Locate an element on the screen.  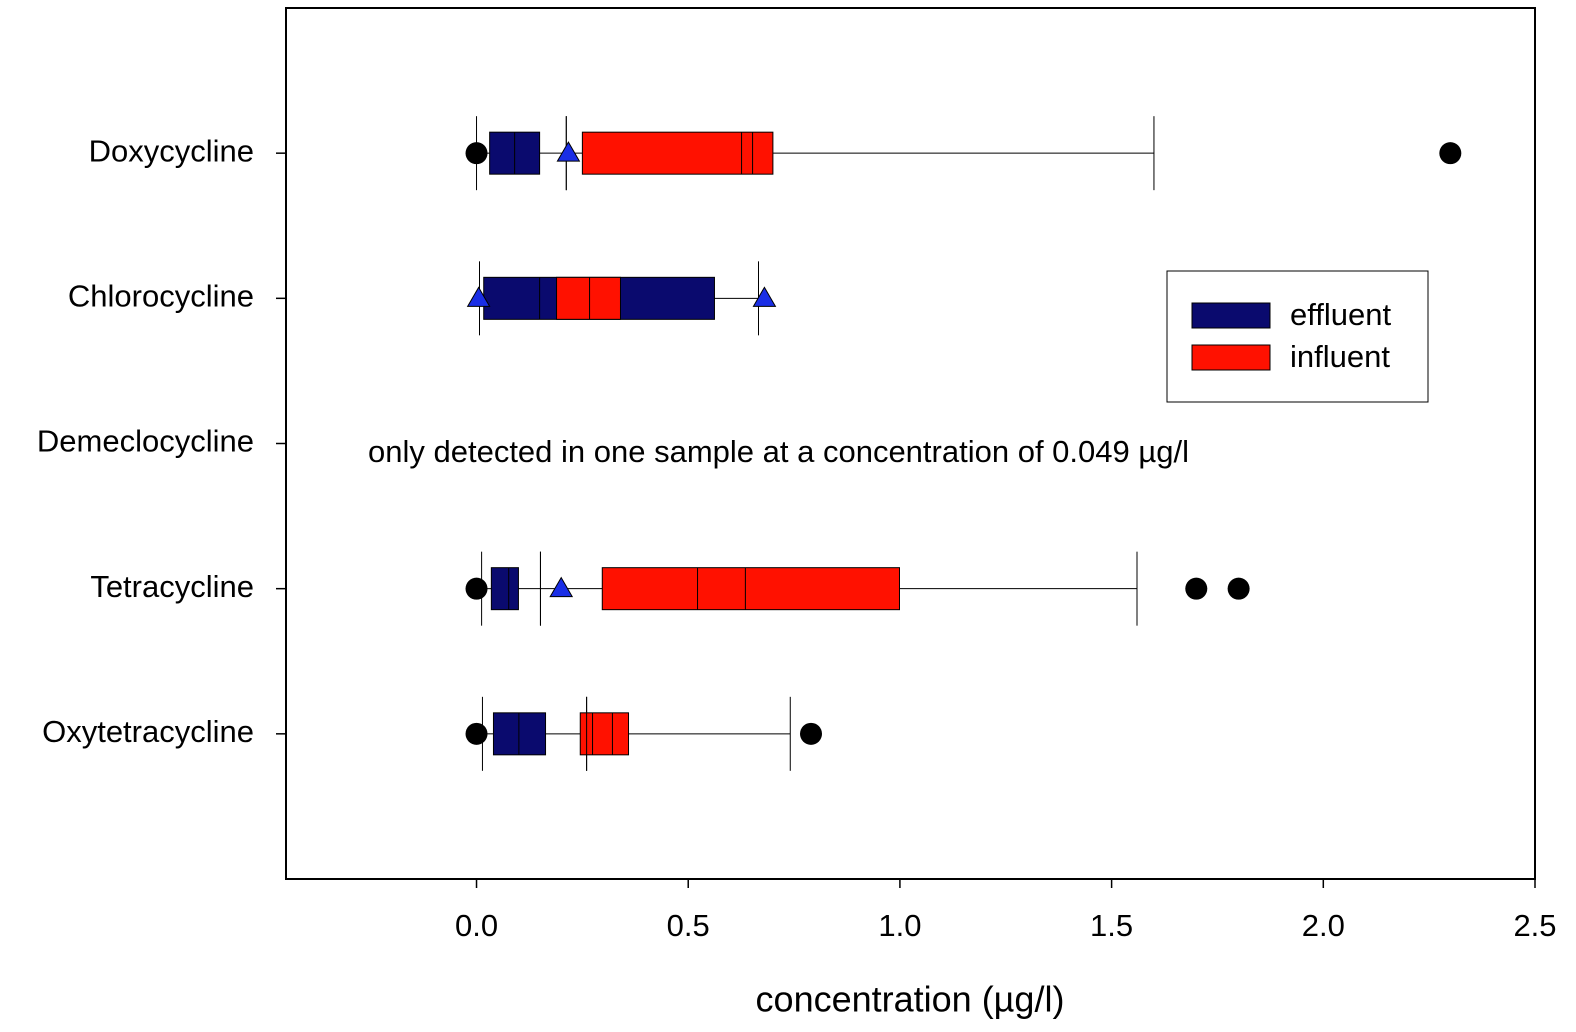
x-tick-label: 0.5 is located at coordinates (688, 925).